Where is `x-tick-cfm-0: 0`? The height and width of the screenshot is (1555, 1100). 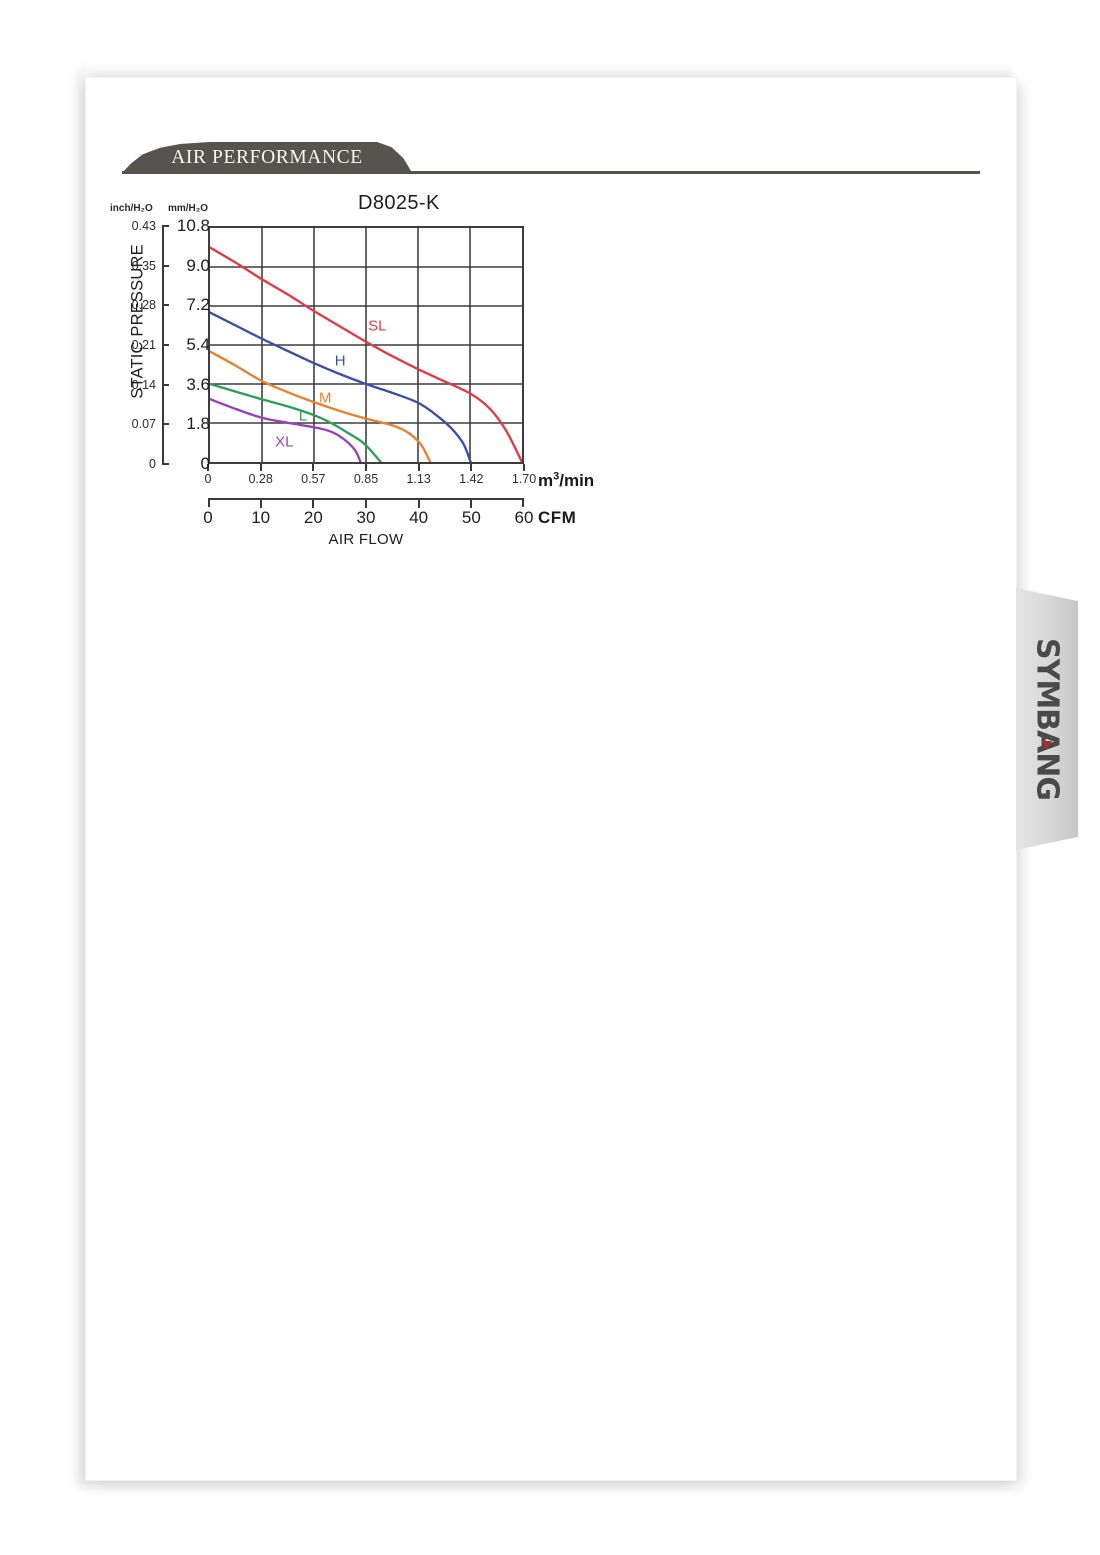
x-tick-cfm-0: 0 is located at coordinates (208, 517).